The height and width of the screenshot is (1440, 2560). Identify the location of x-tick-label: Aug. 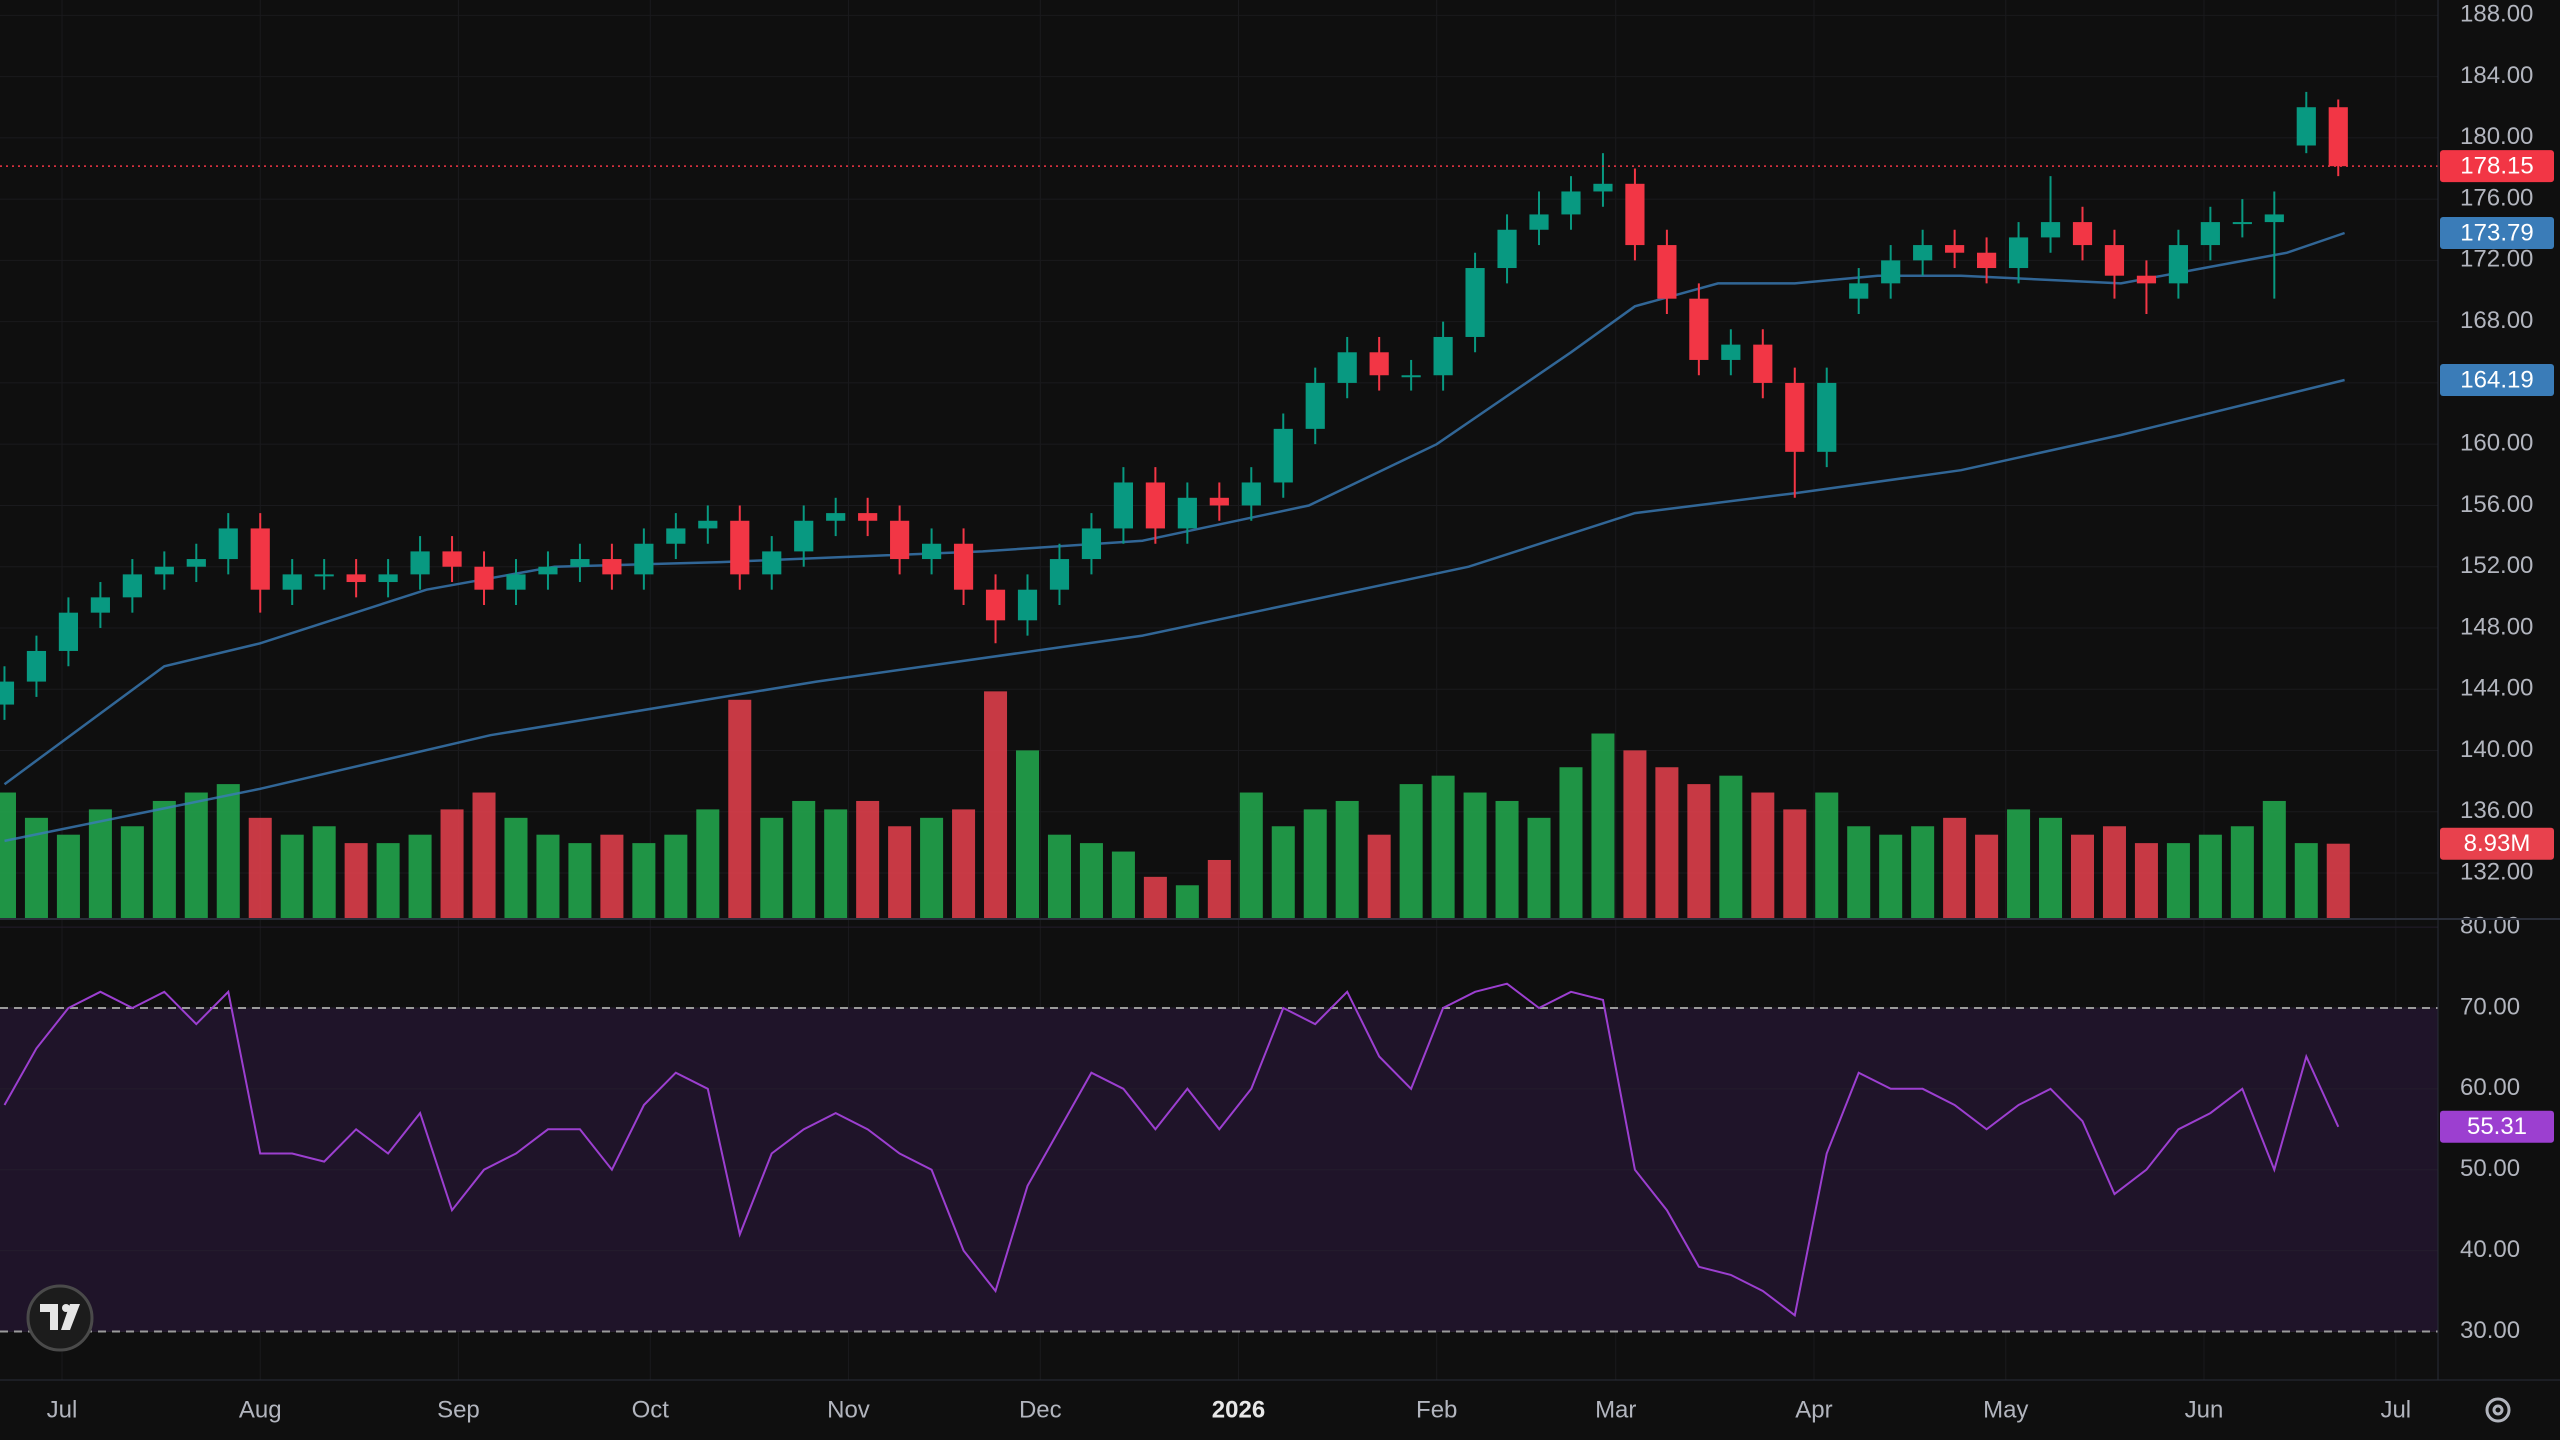
(260, 1409).